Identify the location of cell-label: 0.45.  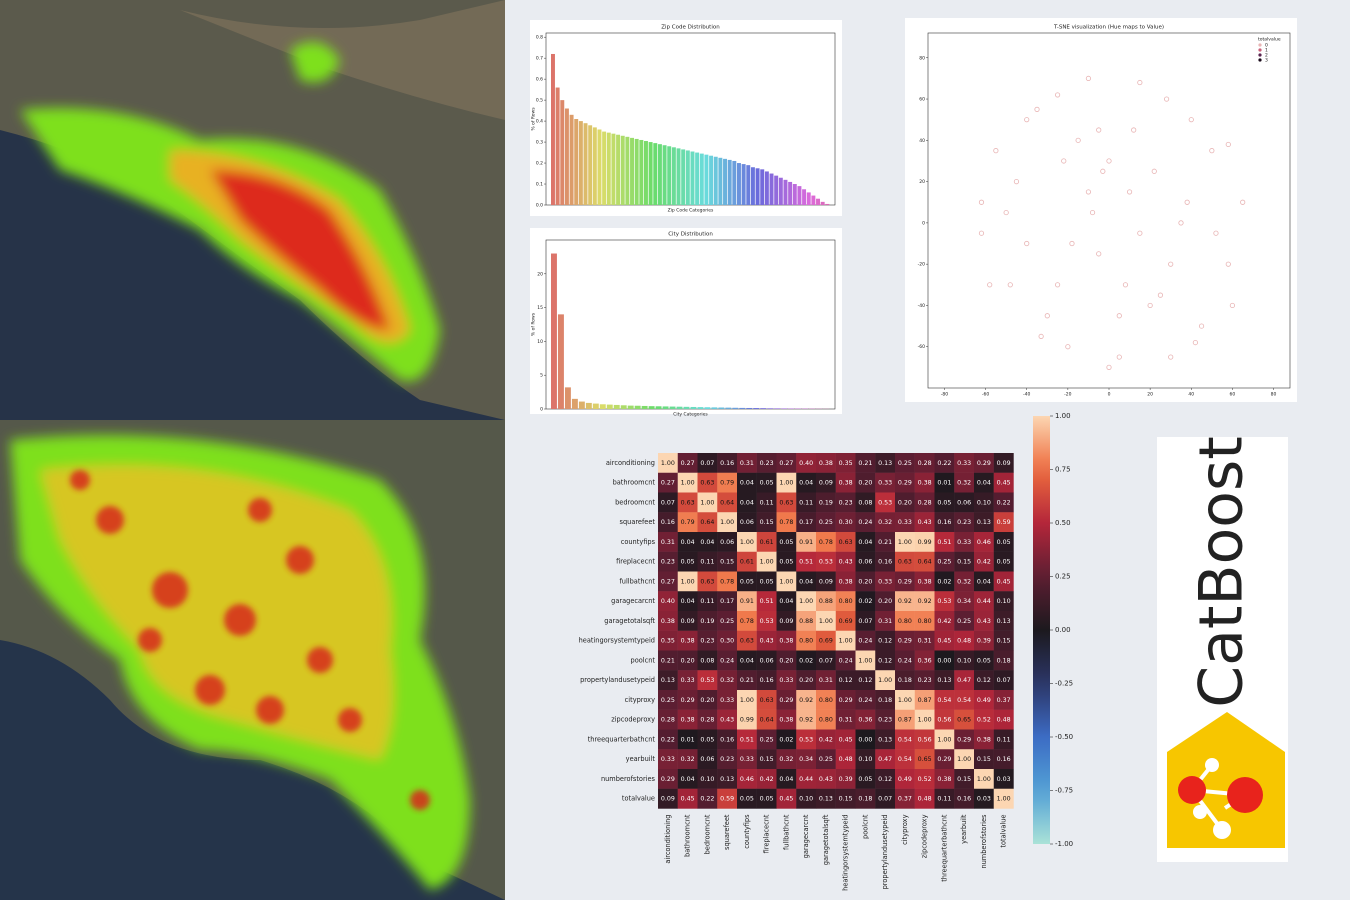
(688, 799).